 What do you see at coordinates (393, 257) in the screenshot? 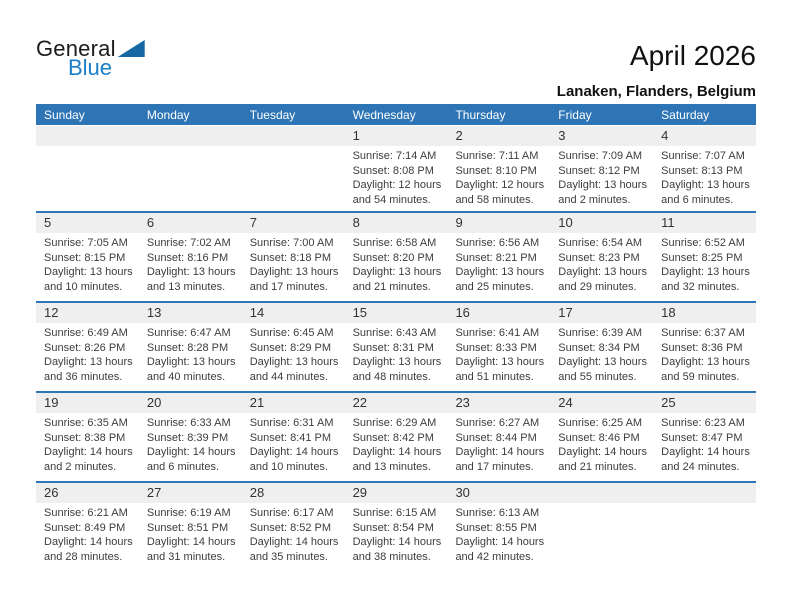
I see `detail-line: Sunset: 8:20 PM` at bounding box center [393, 257].